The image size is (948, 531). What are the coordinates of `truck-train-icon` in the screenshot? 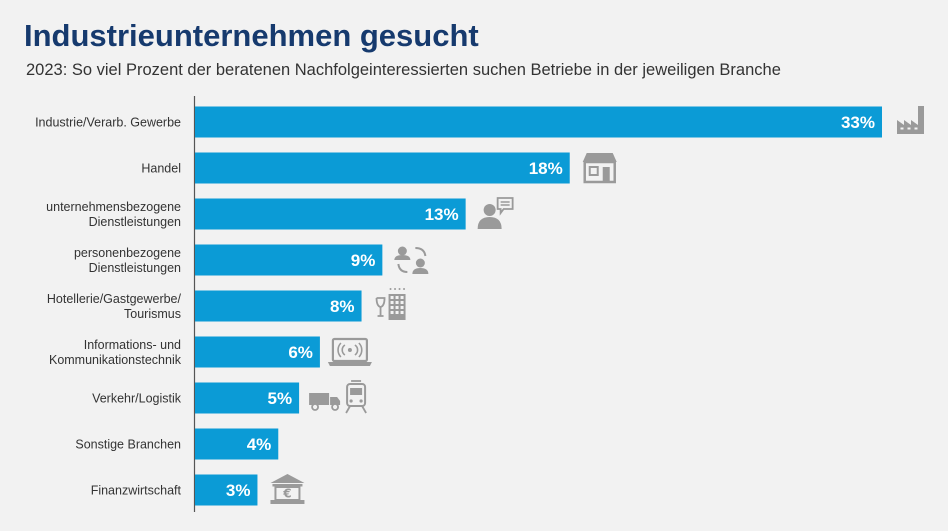 It's located at (338, 397).